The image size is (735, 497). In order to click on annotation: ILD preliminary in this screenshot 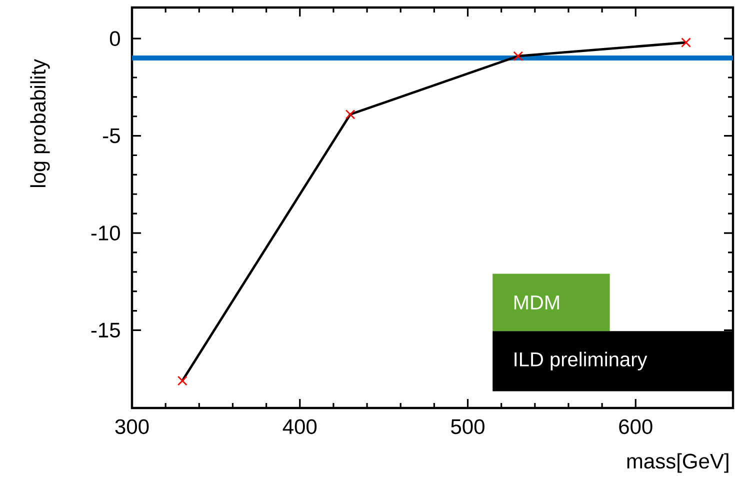, I will do `click(581, 361)`.